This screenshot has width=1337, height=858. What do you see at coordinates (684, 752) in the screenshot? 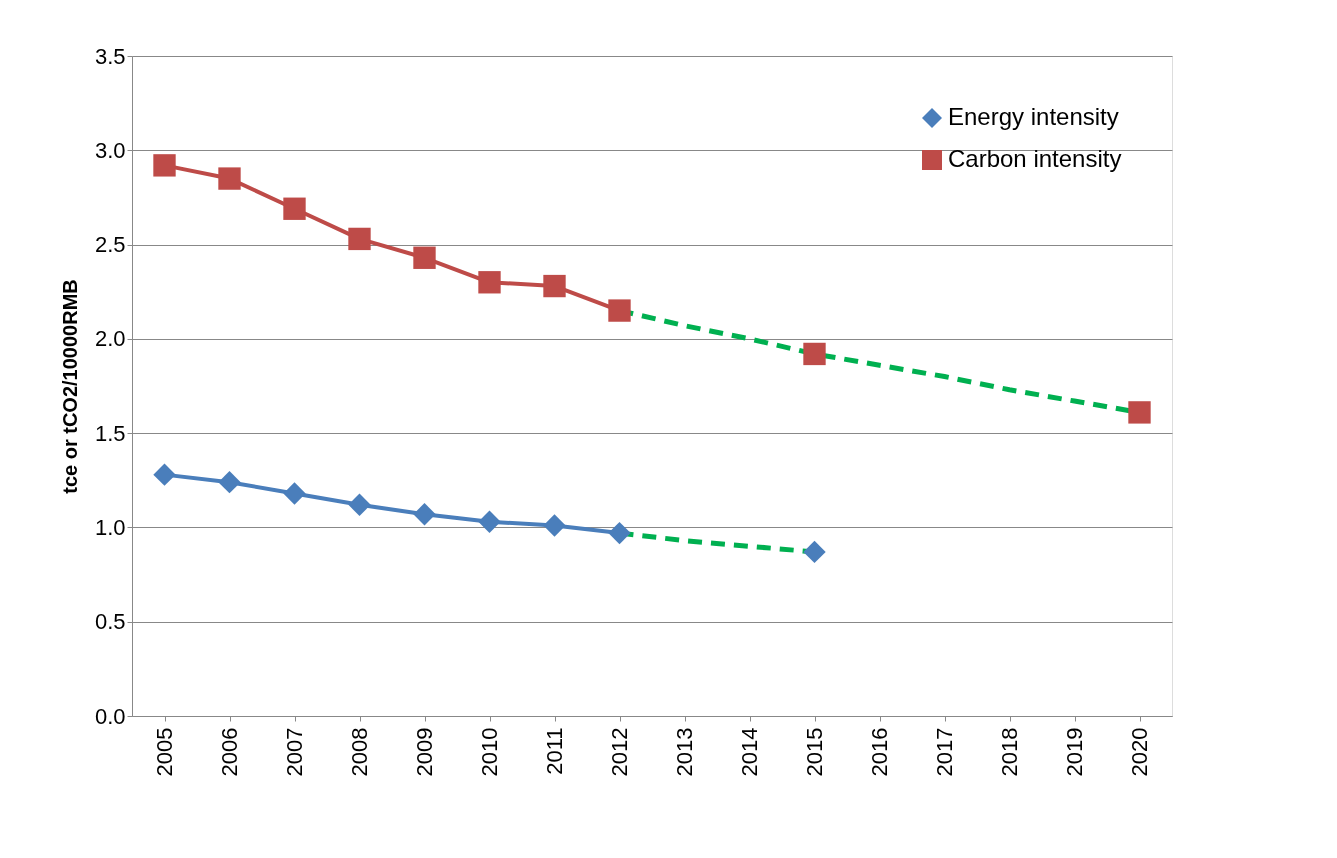
I see `x-tick-label: 2013` at bounding box center [684, 752].